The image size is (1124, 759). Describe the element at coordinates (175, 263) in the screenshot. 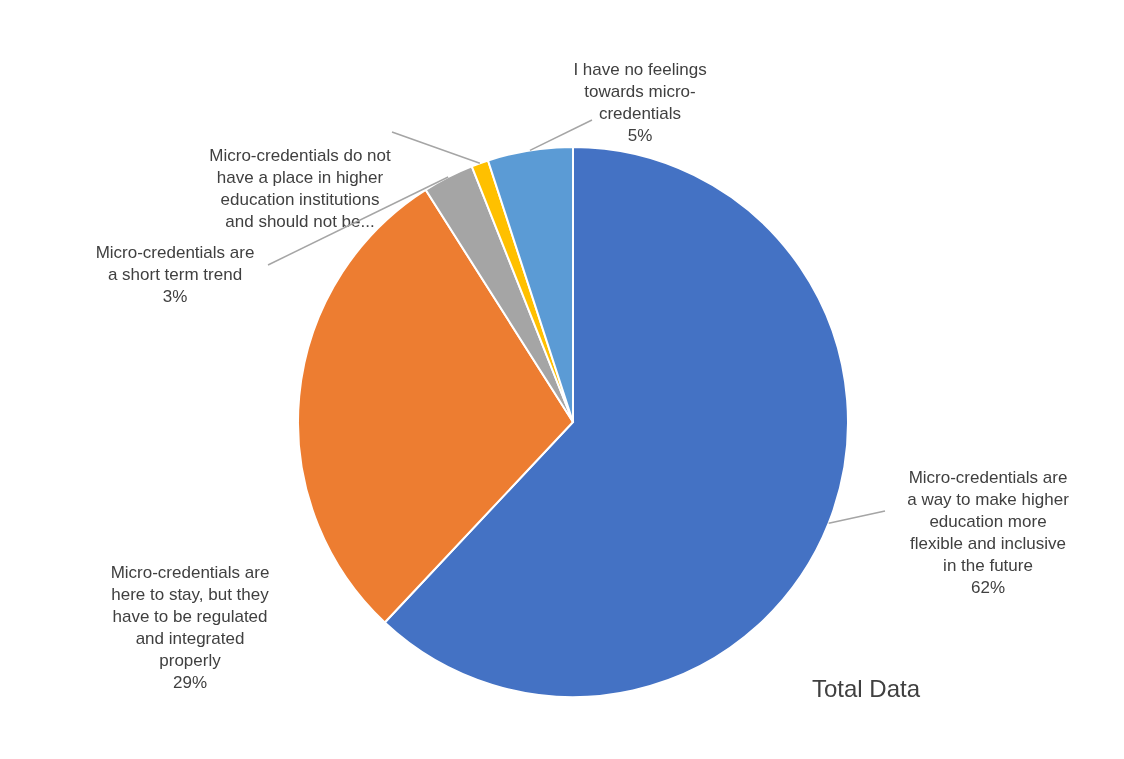

I see `slice-label: Micro-credentials are a short term trend` at that location.